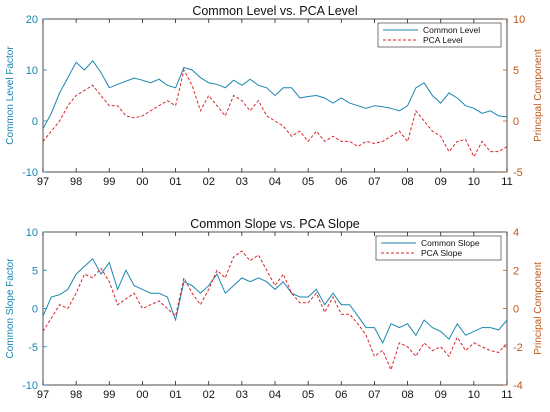  What do you see at coordinates (32, 20) in the screenshot?
I see `y-left-tick-label: 20` at bounding box center [32, 20].